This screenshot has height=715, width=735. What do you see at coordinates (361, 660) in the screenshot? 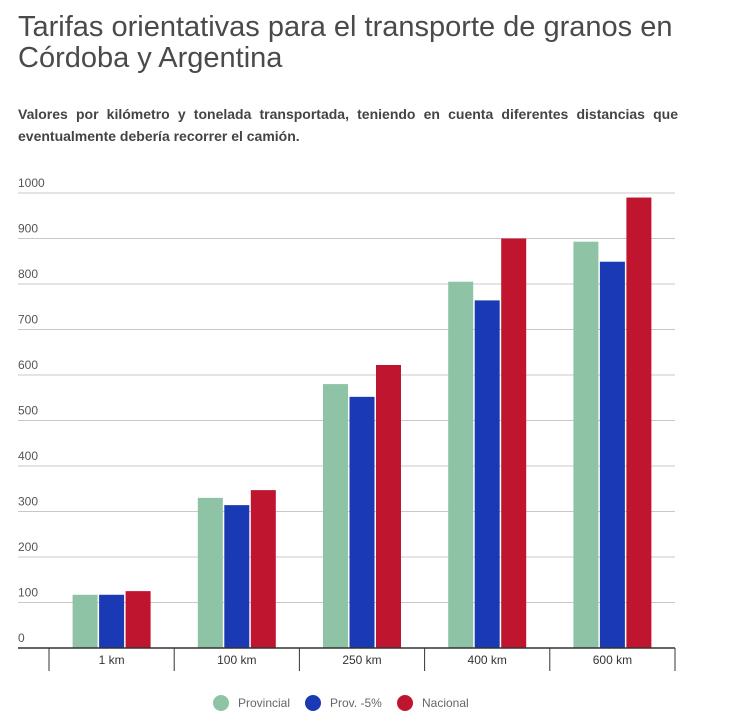
I see `x-tick-label: 250 km` at bounding box center [361, 660].